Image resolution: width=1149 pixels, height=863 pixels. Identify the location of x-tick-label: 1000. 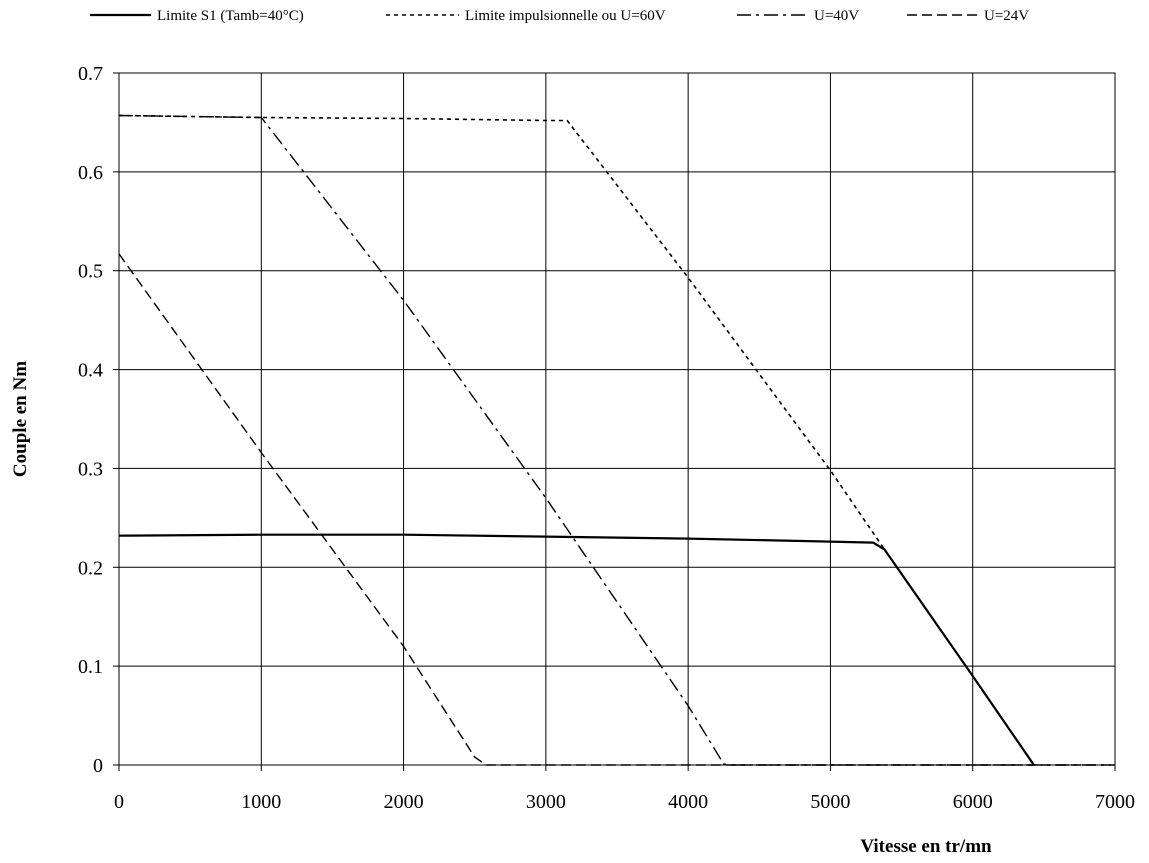
(261, 802).